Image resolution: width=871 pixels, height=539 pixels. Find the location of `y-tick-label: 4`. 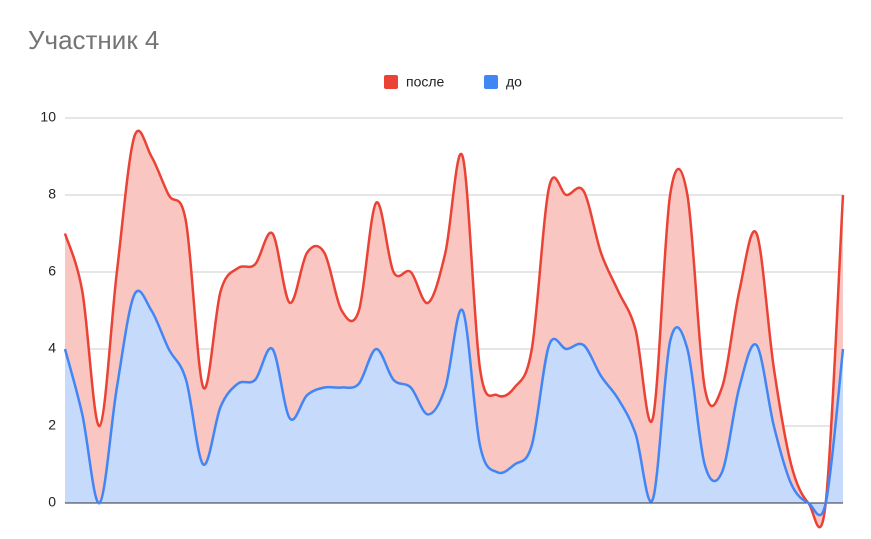

y-tick-label: 4 is located at coordinates (52, 348).